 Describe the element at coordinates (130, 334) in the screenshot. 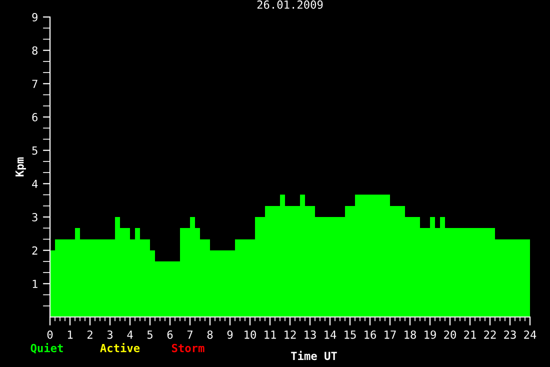

I see `x-tick-label: 4` at that location.